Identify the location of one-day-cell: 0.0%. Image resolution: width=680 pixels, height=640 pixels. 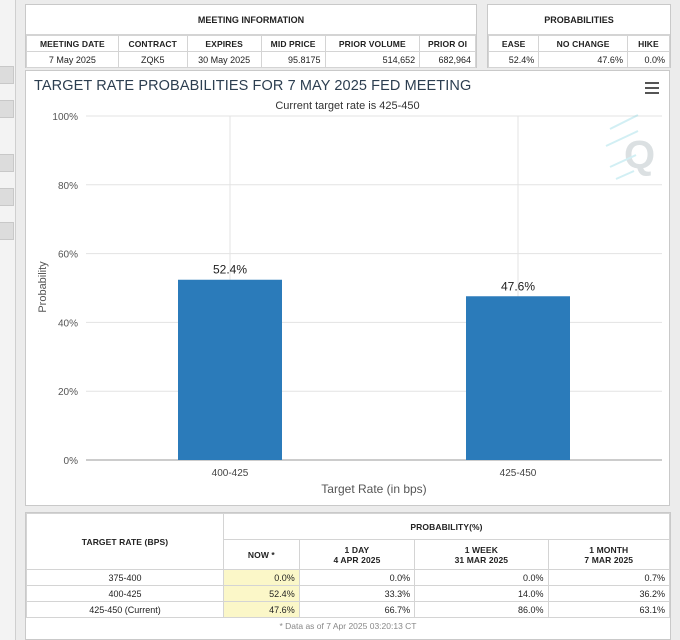
(357, 577).